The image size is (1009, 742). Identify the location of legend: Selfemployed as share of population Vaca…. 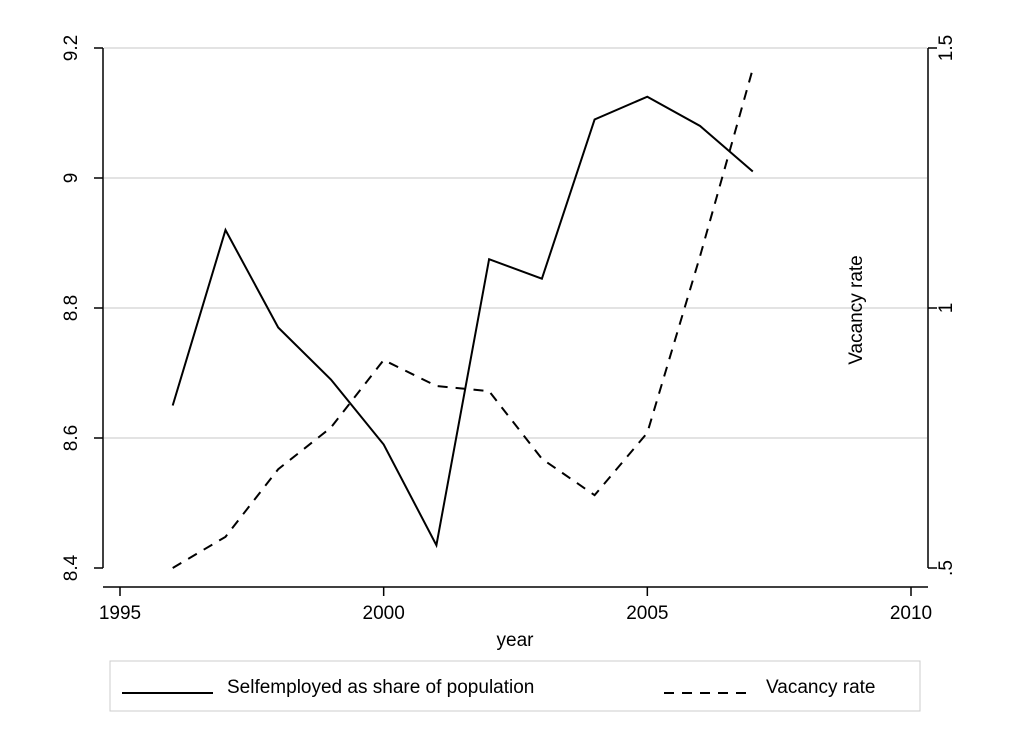
(515, 686).